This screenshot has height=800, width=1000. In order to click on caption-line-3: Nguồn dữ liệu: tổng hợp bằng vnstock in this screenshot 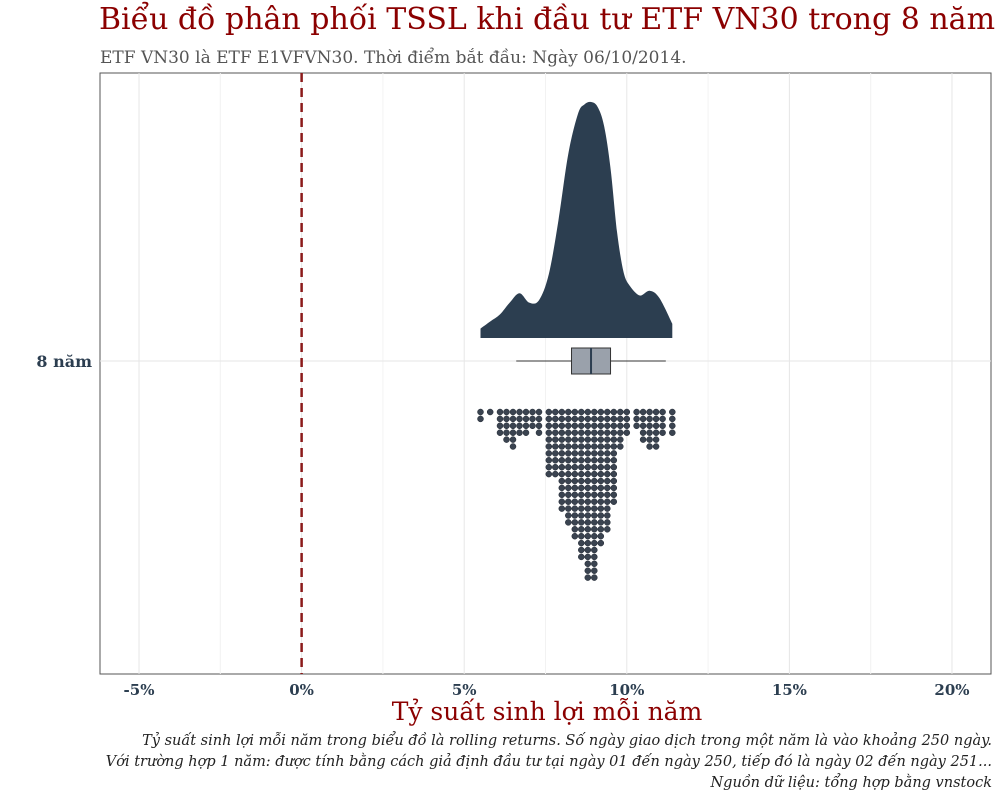, I will do `click(851, 783)`.